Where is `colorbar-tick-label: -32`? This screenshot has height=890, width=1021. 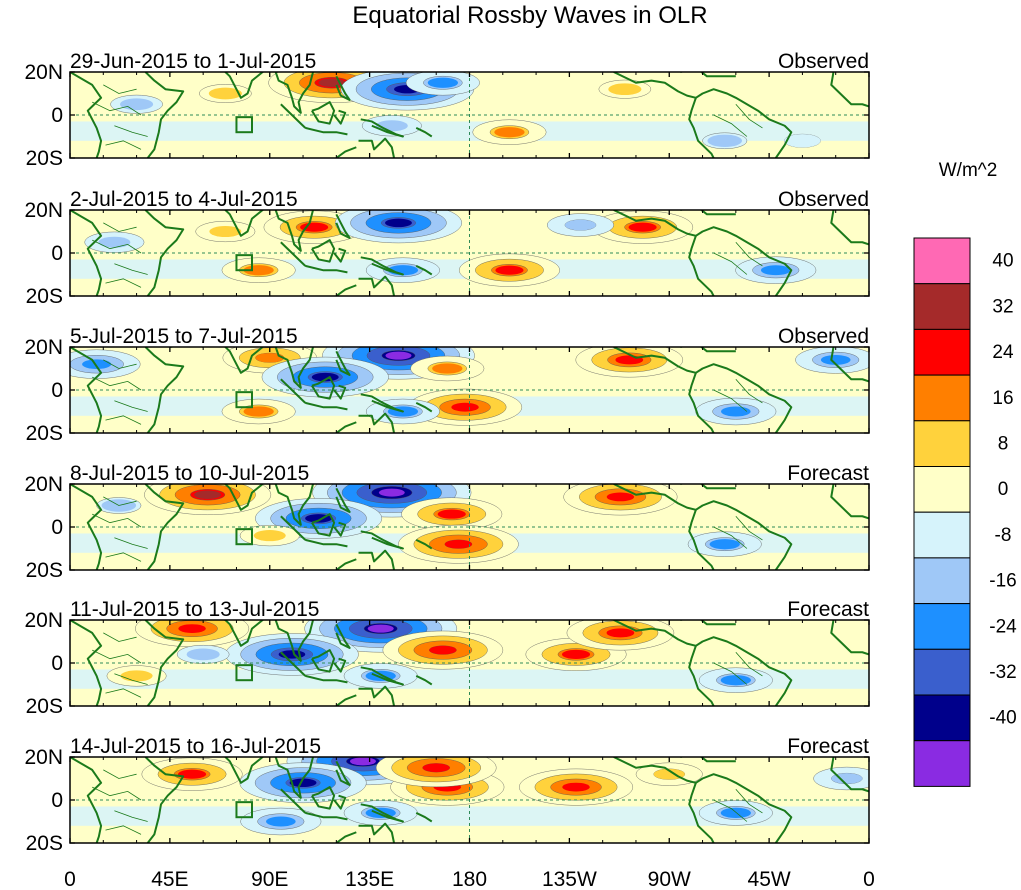 colorbar-tick-label: -32 is located at coordinates (1002, 672).